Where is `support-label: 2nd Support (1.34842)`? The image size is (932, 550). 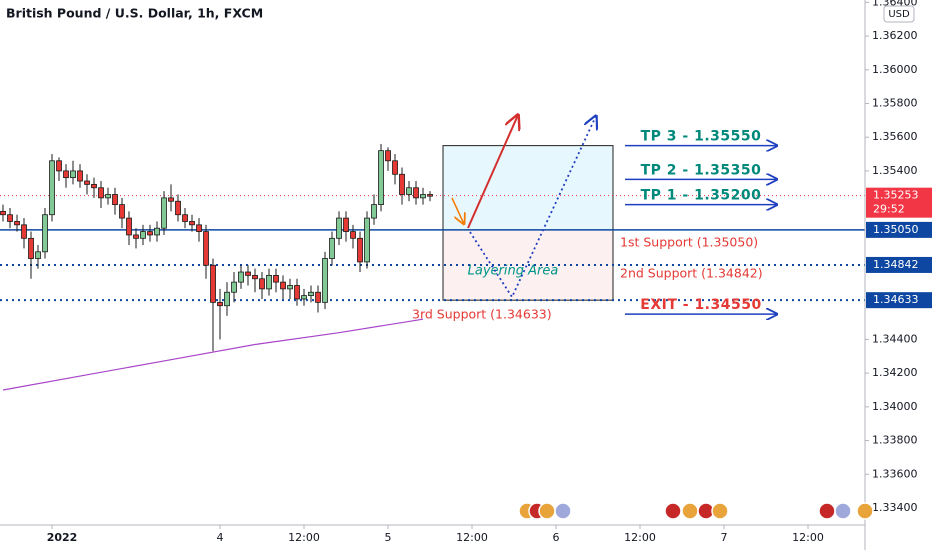 support-label: 2nd Support (1.34842) is located at coordinates (691, 273).